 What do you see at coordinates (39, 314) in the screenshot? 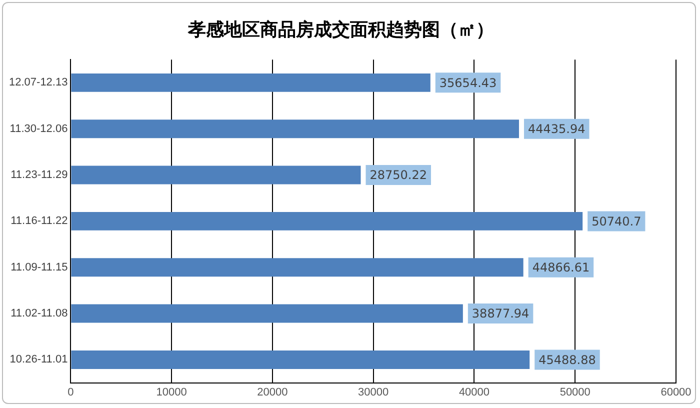
I see `y-tick-label: 11.02-11.08` at bounding box center [39, 314].